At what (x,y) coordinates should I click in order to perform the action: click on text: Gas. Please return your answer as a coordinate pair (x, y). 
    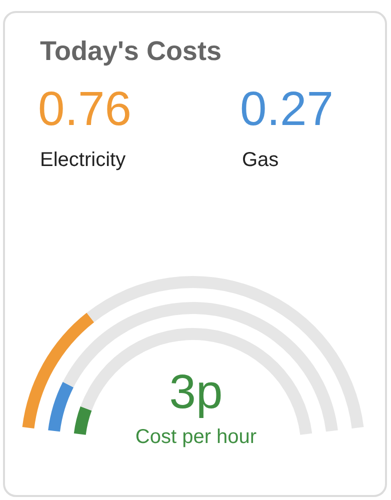
    Looking at the image, I should click on (260, 160).